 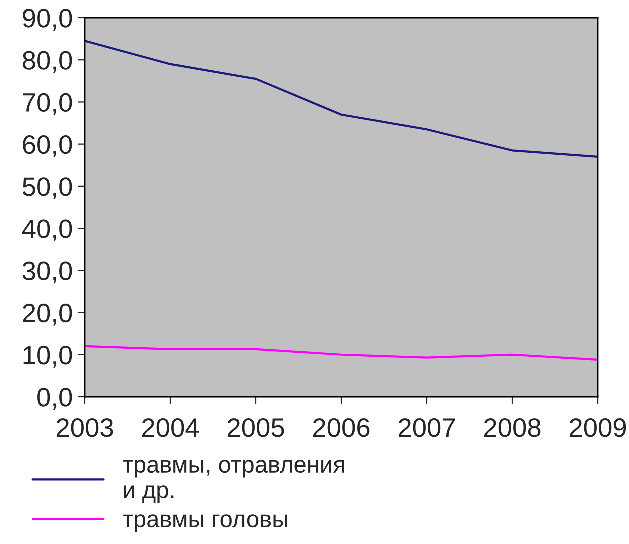 I want to click on y-tick-label: 40,0, so click(x=47, y=231).